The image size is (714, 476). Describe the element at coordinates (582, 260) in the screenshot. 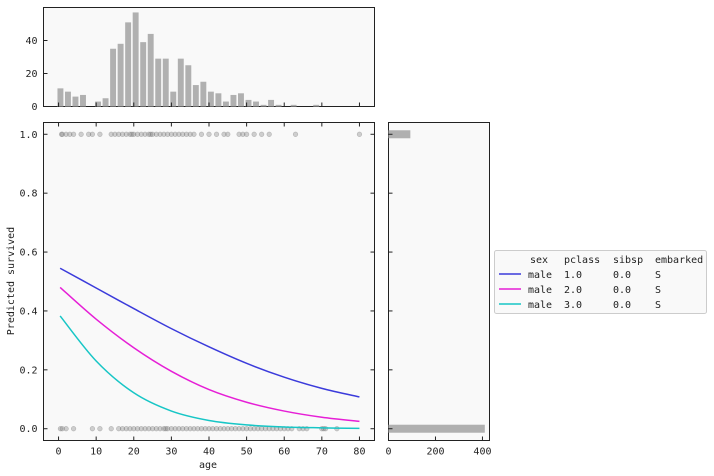

I see `legend-header-pclass: pclass` at that location.